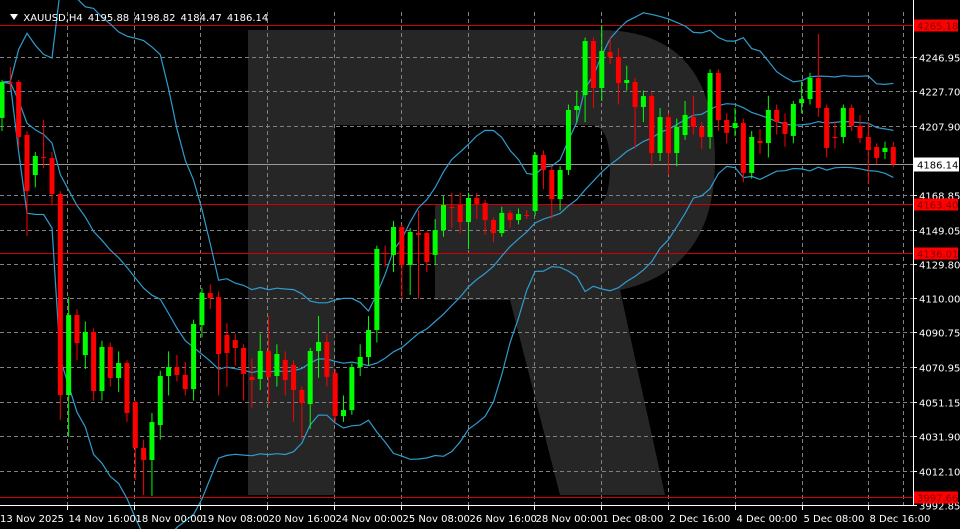 The image size is (960, 529). Describe the element at coordinates (939, 197) in the screenshot. I see `y-tick-label: 4168.85` at that location.